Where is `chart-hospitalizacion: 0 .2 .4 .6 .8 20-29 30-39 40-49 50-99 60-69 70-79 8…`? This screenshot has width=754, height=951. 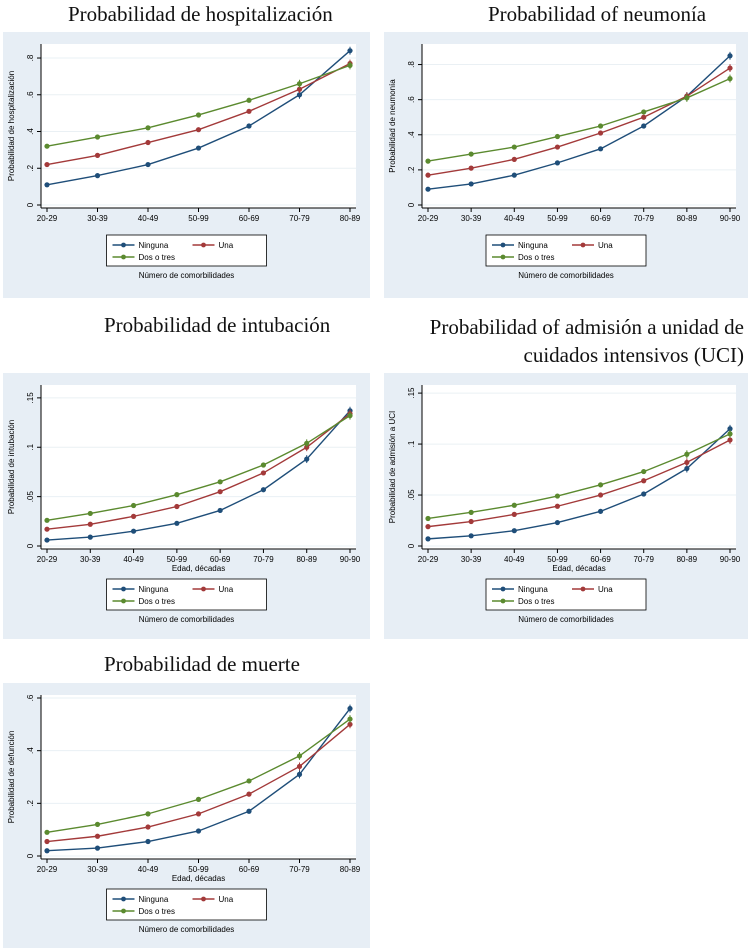
chart-hospitalizacion: 0 .2 .4 .6 .8 20-29 30-39 40-49 50-99 60-69 70-79 8… is located at coordinates (186, 165).